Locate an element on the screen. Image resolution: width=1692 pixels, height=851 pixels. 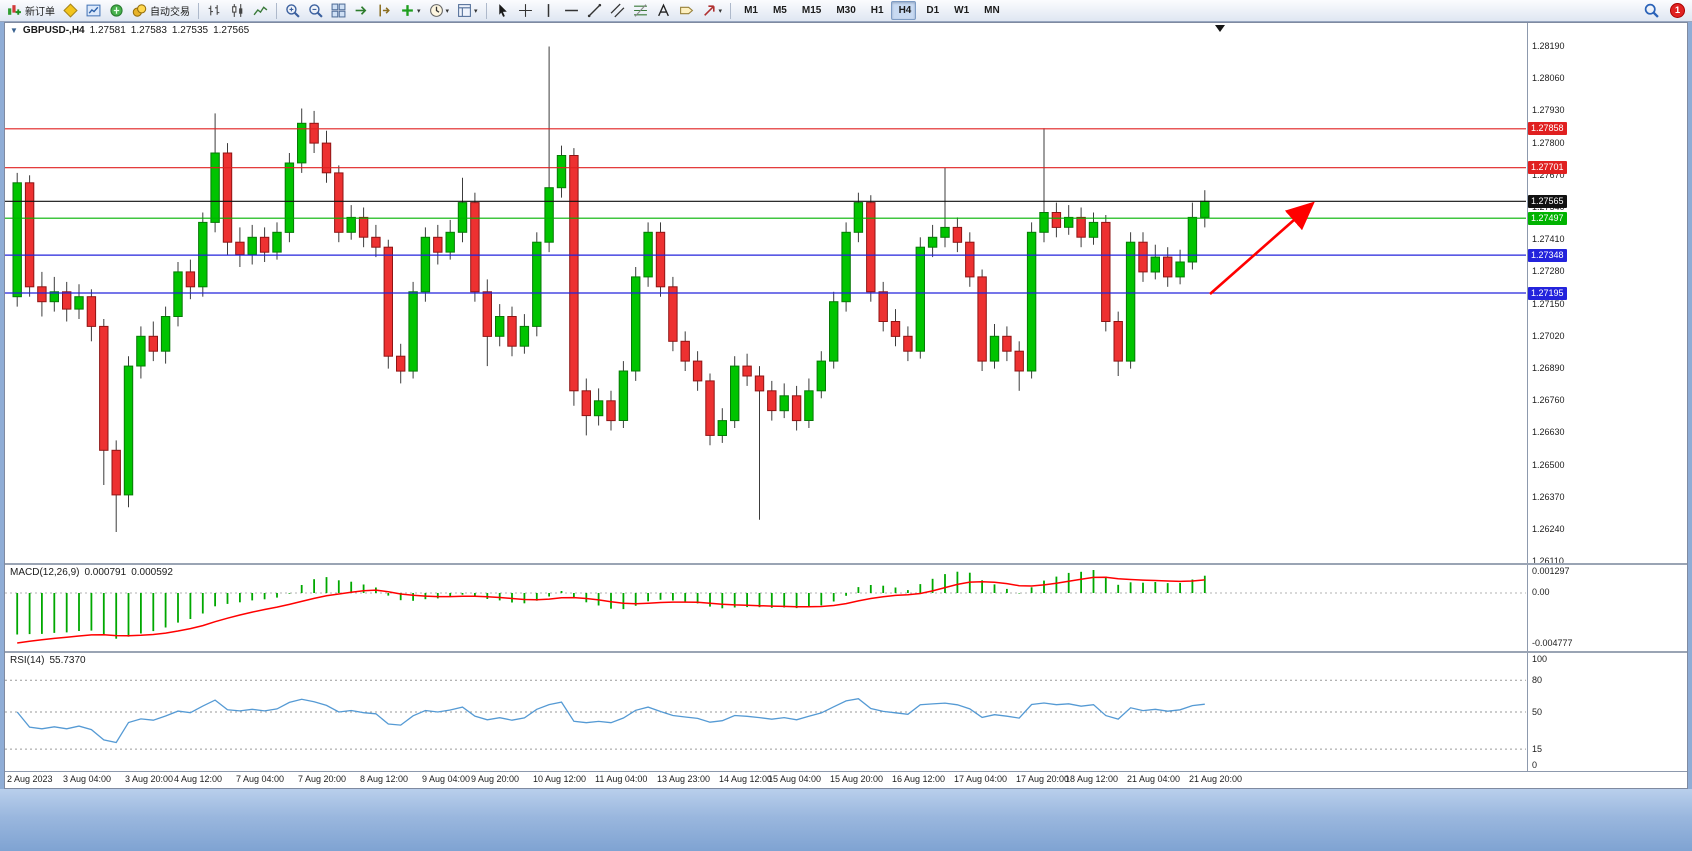
tf-m30-button: M30 is located at coordinates (844, 10).